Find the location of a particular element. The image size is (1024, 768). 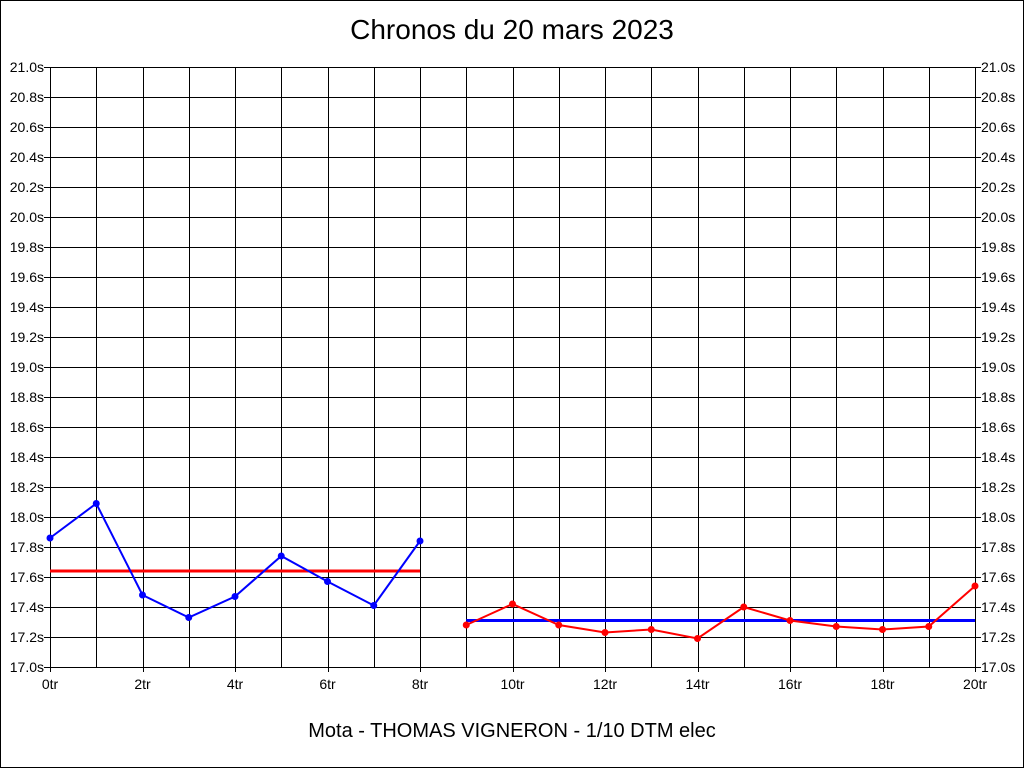

y-tick-label-left: 18.0s is located at coordinates (27, 517).